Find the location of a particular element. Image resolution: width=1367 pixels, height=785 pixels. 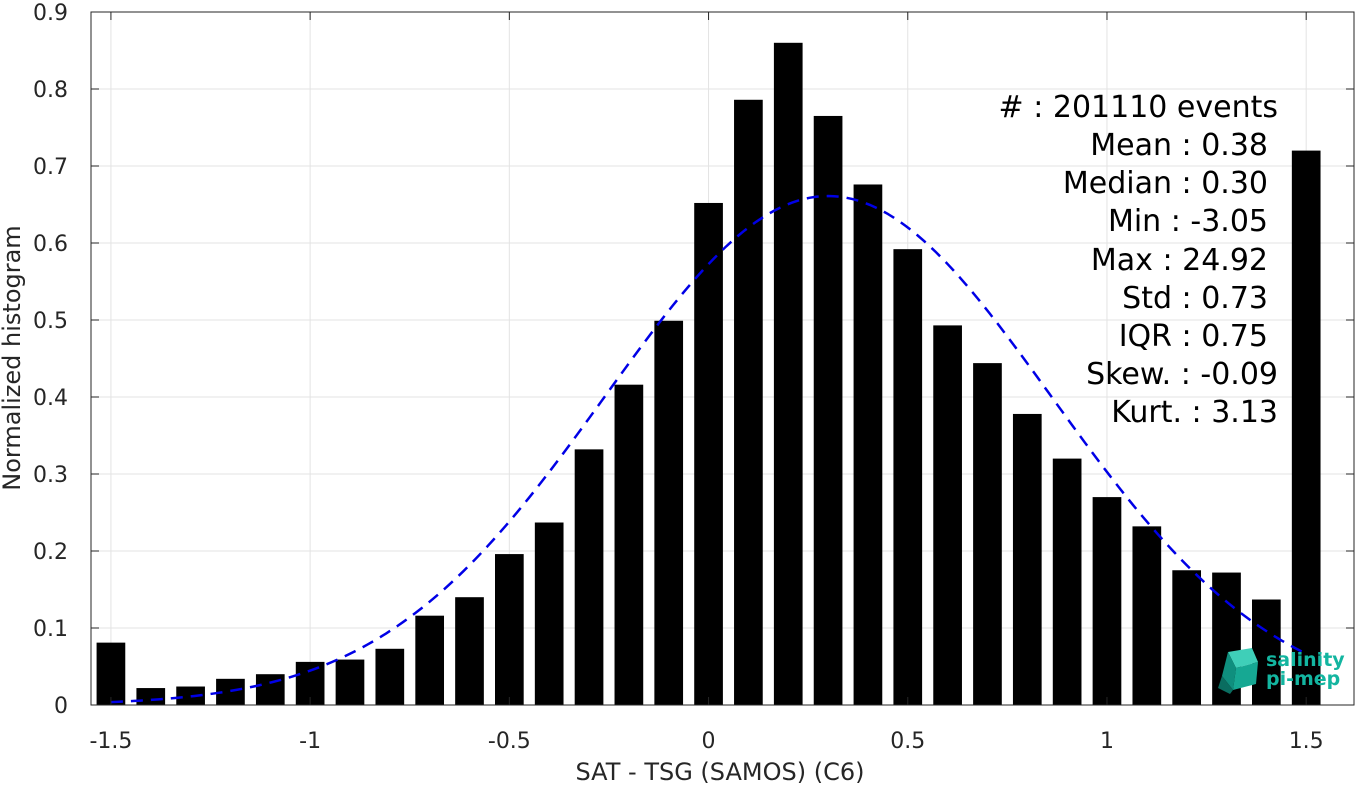

x-tick-label: 0 is located at coordinates (709, 741).